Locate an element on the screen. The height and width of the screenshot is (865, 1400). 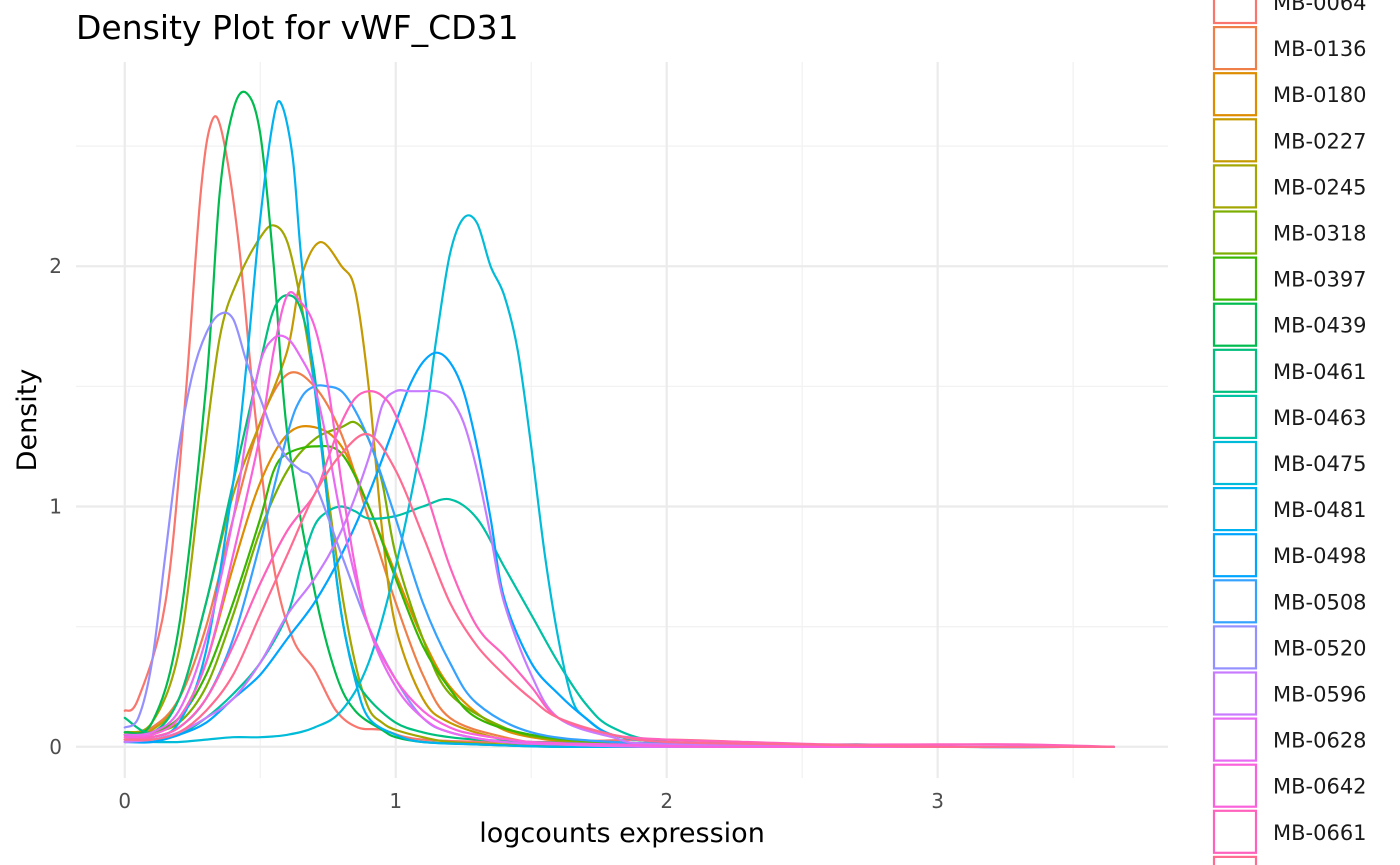
legend-label: MB-0180 is located at coordinates (1320, 95).